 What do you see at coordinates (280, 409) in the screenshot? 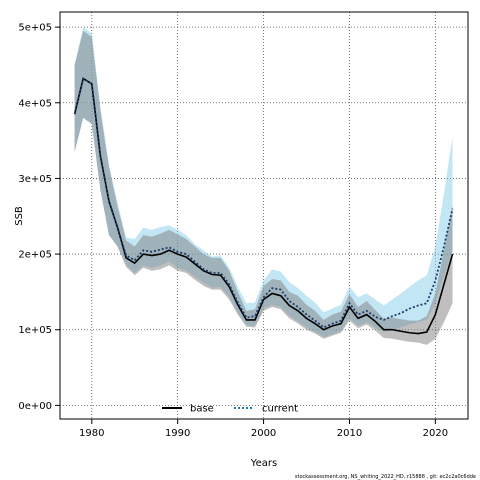
I see `legend-label-current: current` at bounding box center [280, 409].